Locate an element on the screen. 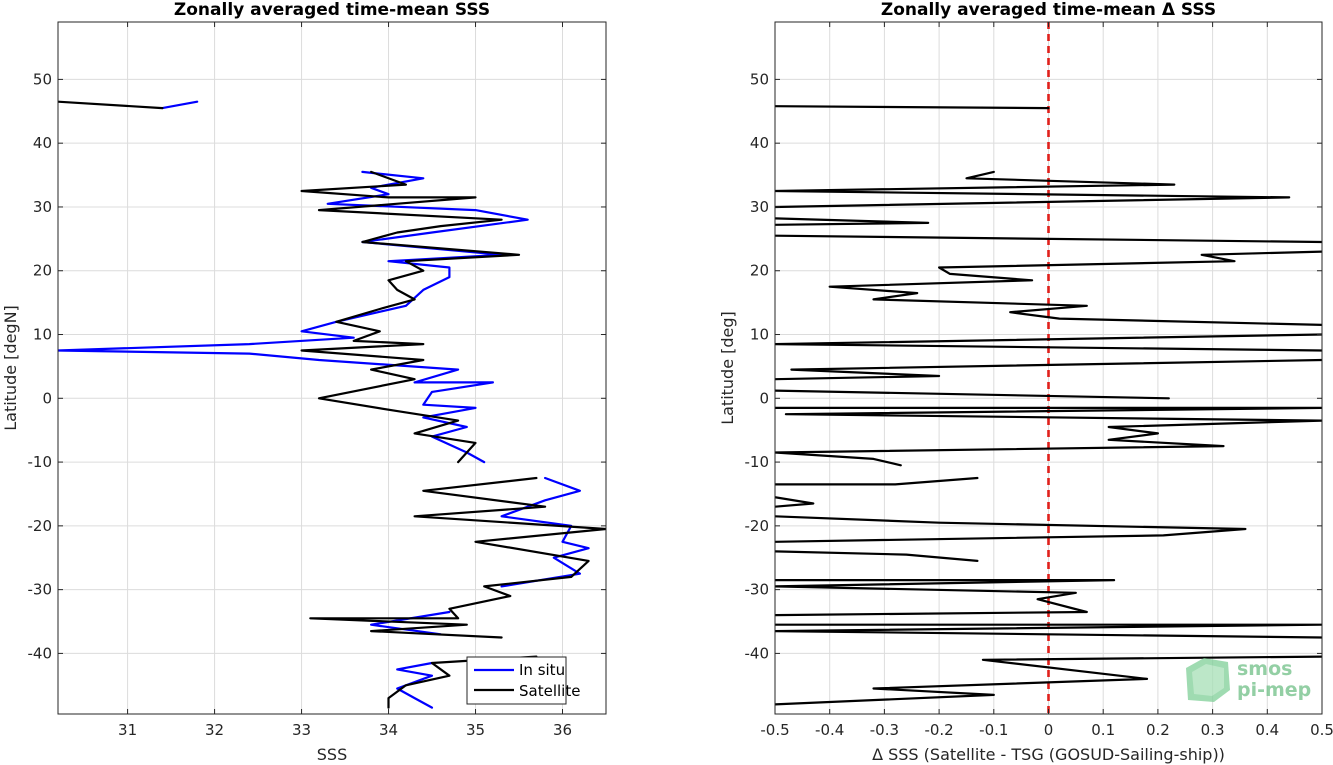 This screenshot has height=765, width=1333. logo-text-pi-mep: pi-mep is located at coordinates (1274, 690).